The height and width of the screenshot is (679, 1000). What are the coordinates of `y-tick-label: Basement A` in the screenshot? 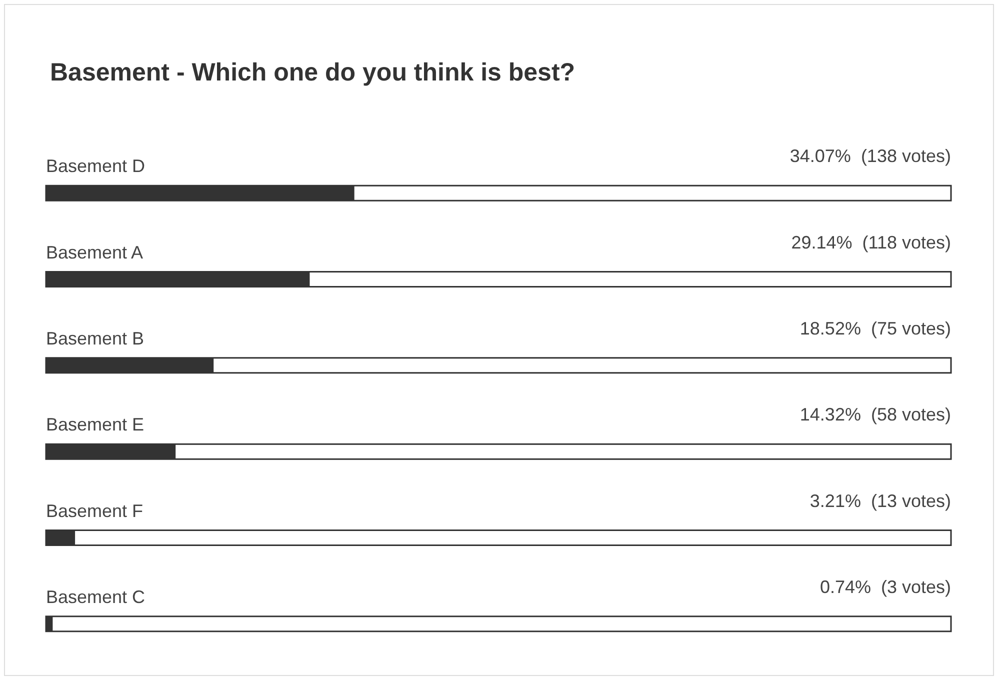 It's located at (95, 252).